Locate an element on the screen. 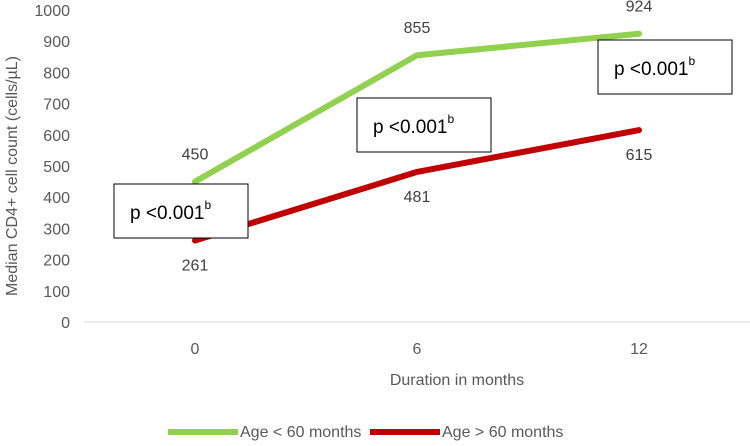  y-tick-label: 0 is located at coordinates (65, 323).